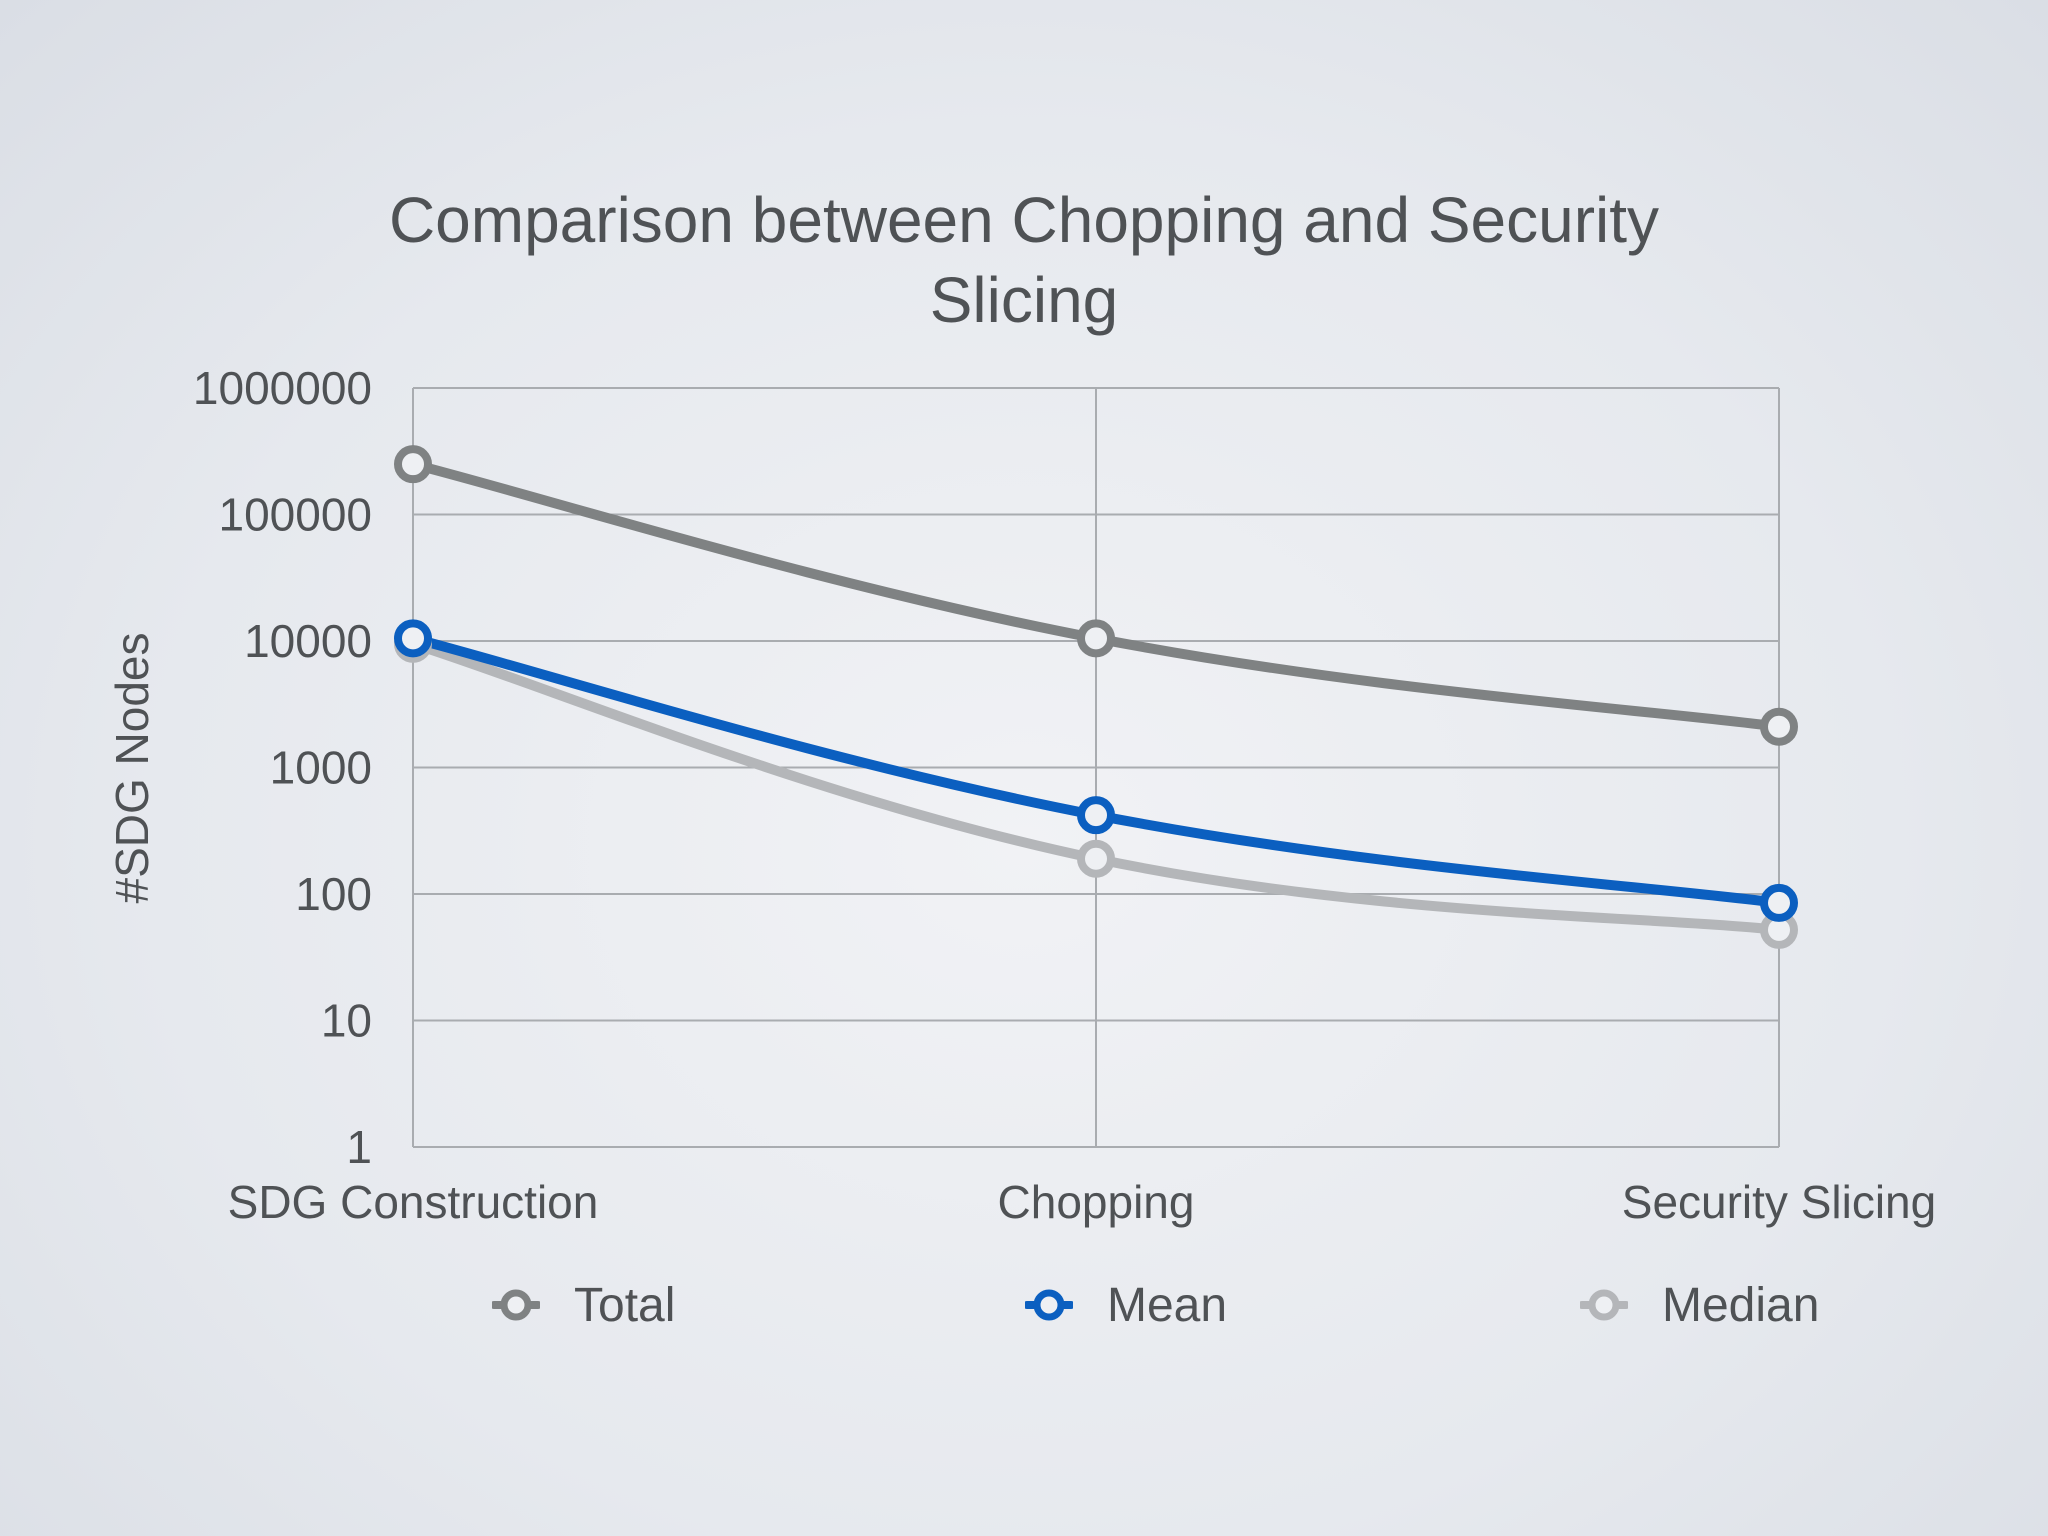  Describe the element at coordinates (321, 768) in the screenshot. I see `y-tick-label: 1000` at that location.